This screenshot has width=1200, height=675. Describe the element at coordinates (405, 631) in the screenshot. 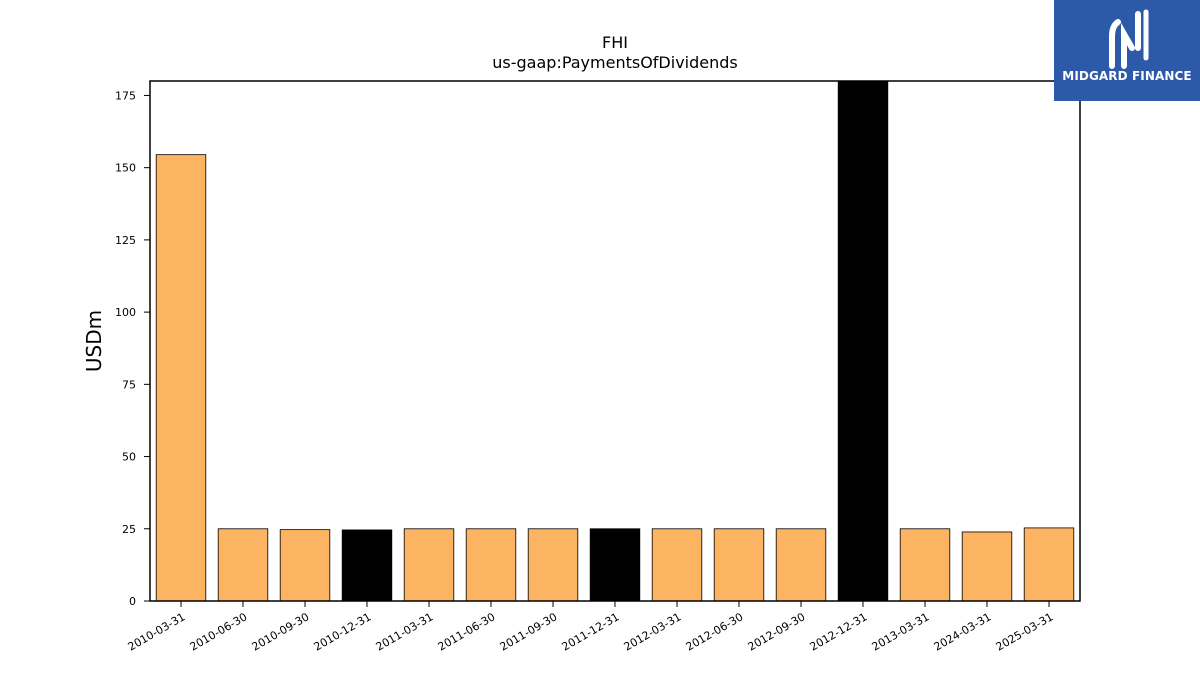

I see `x-tick-label: 2011-03-31` at that location.